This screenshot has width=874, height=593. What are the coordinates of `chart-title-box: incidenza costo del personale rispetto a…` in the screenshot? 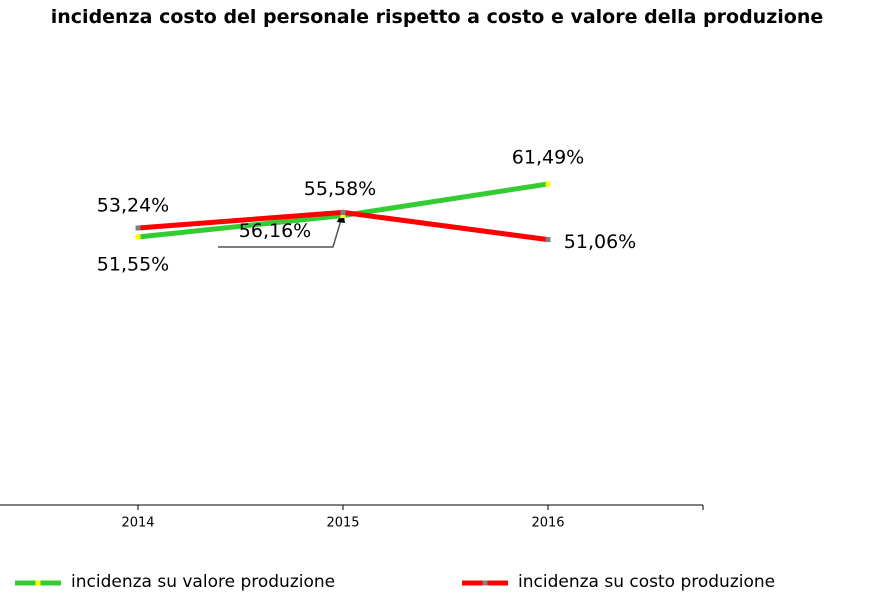 It's located at (437, 17).